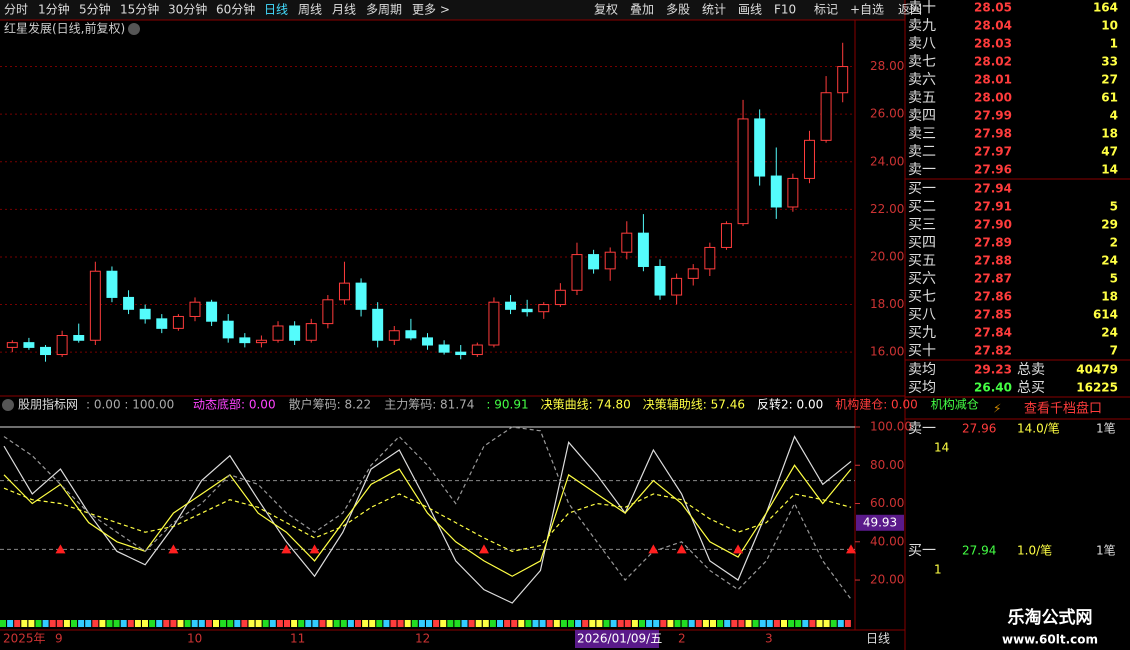  What do you see at coordinates (642, 10) in the screenshot?
I see `tool-button: 叠加` at bounding box center [642, 10].